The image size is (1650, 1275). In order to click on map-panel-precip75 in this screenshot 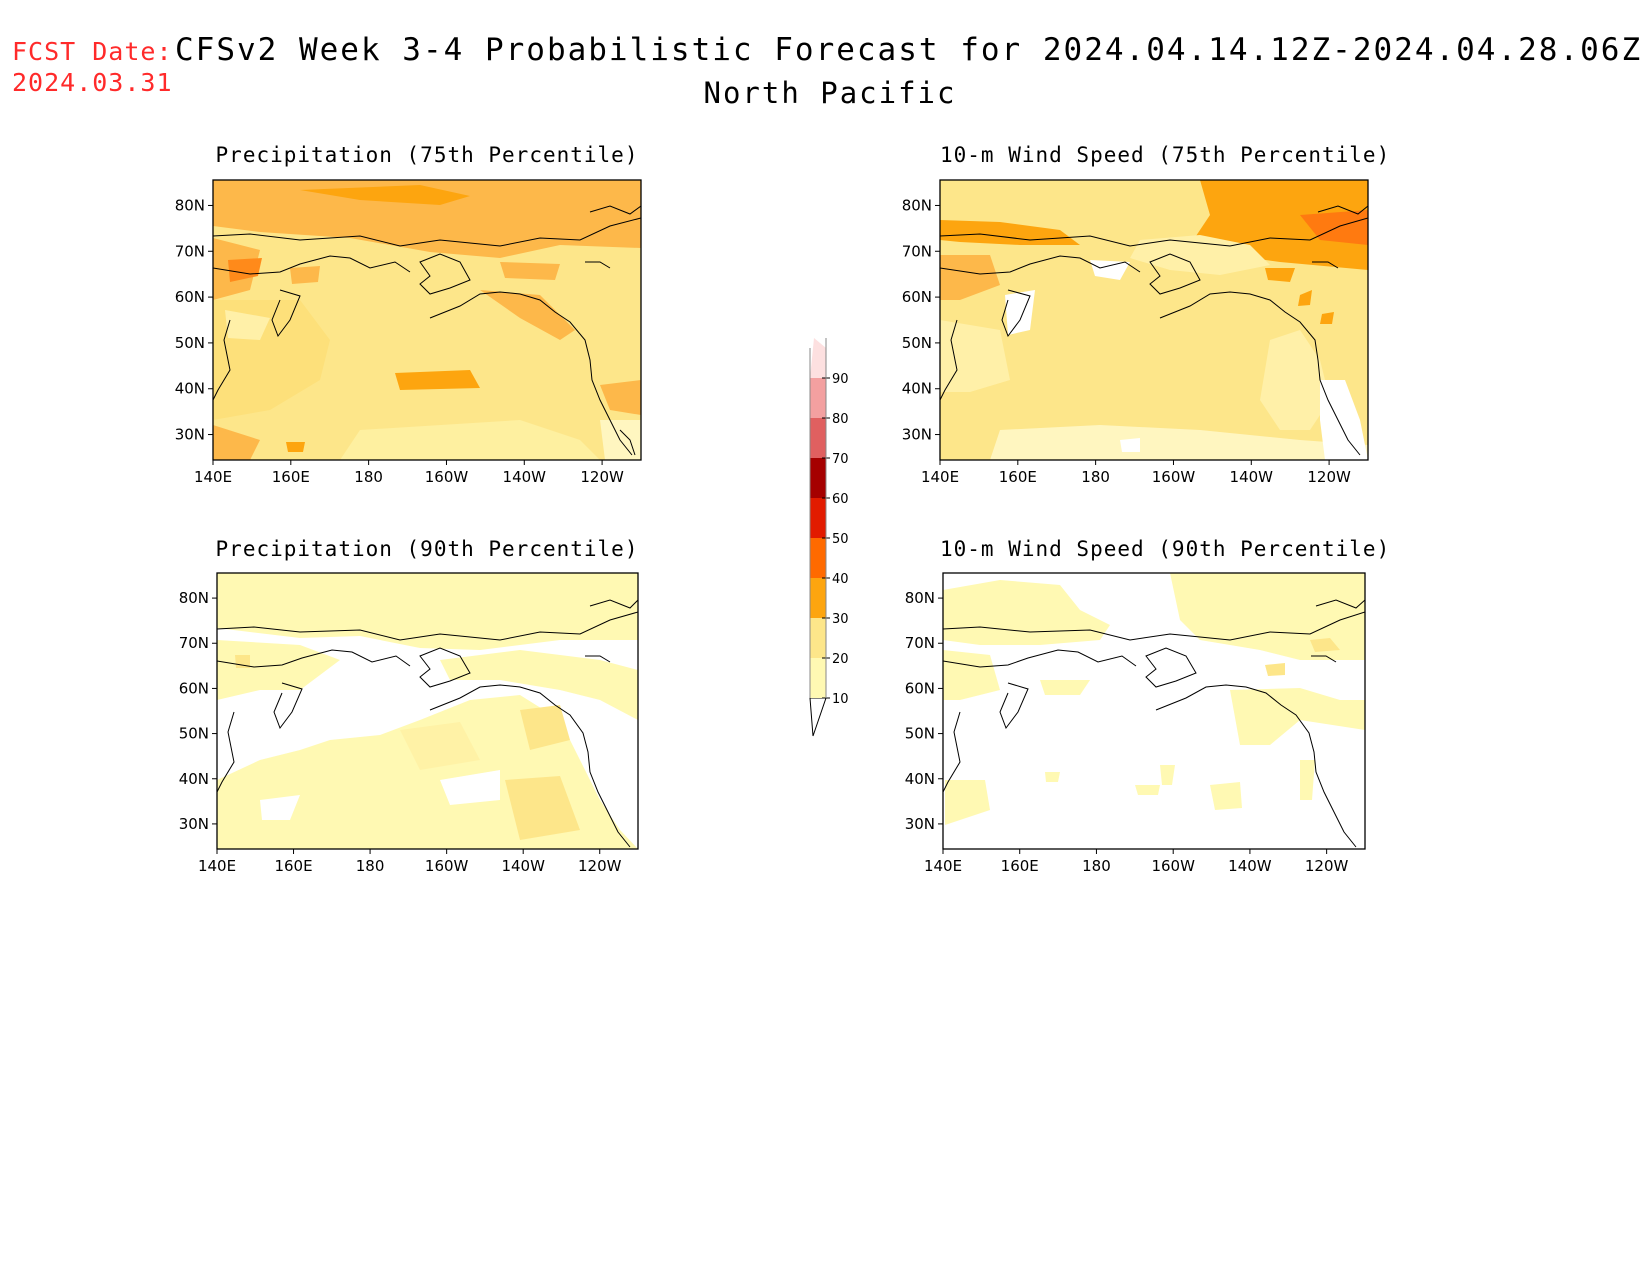, I will do `click(427, 320)`.